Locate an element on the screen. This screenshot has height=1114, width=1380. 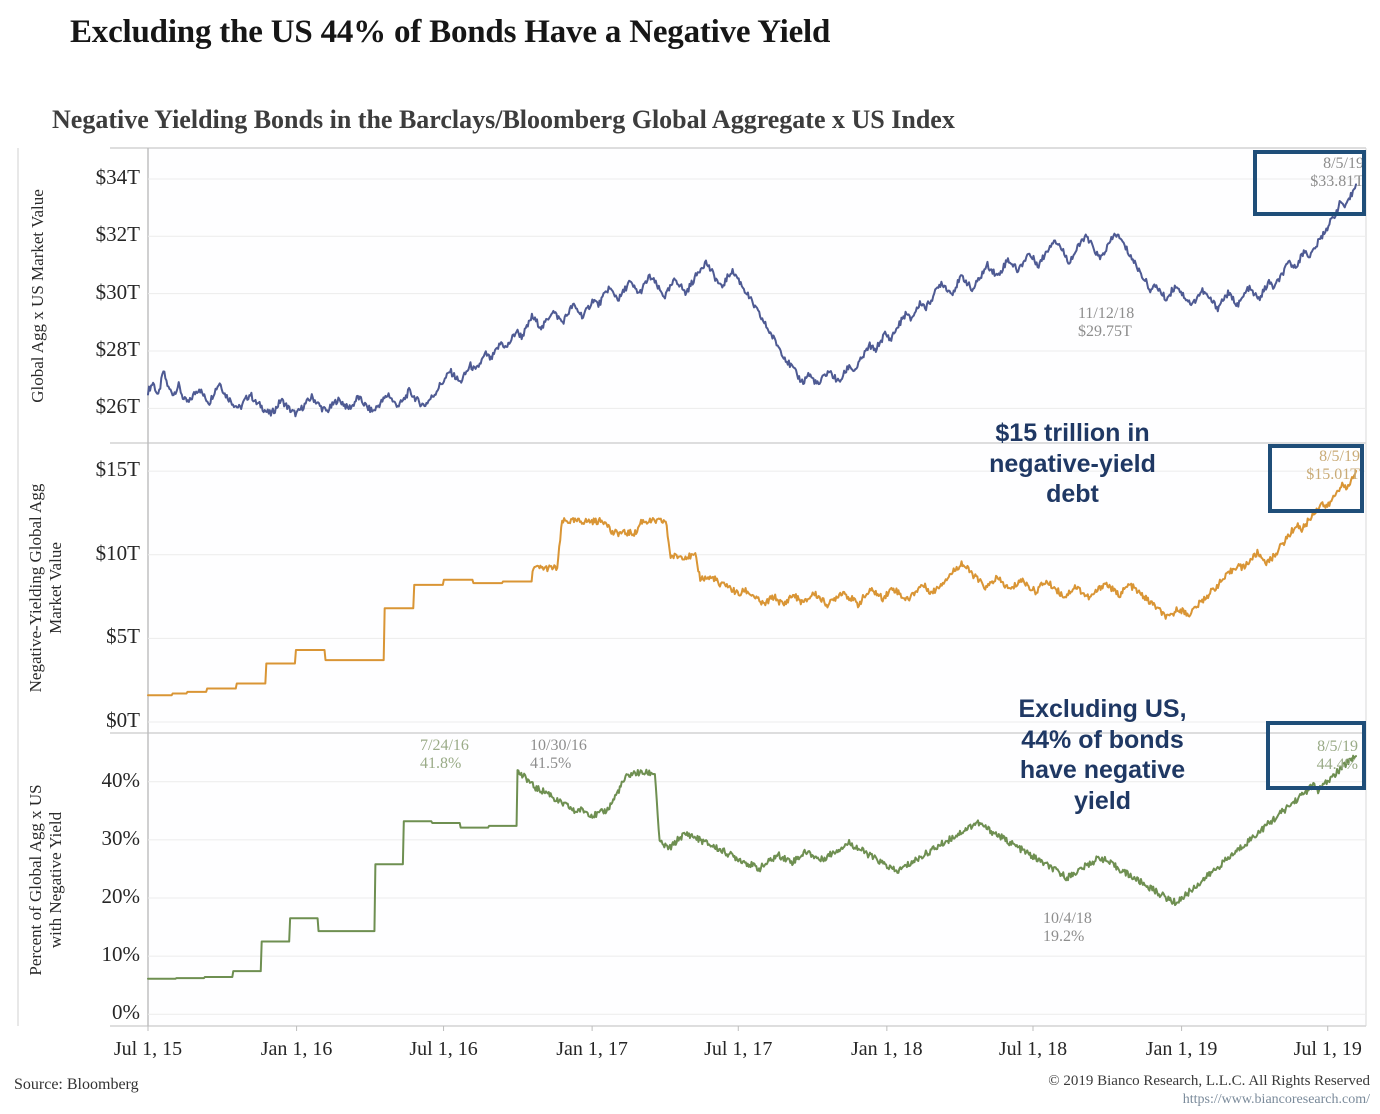
panel3-last-value: 44.4% is located at coordinates (1337, 764).